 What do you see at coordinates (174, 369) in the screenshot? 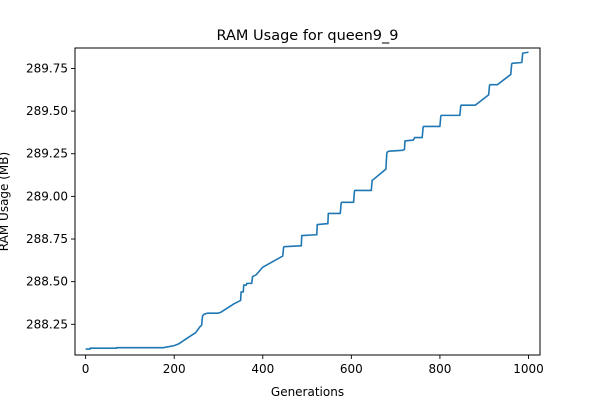
I see `x-tick-label: 200` at bounding box center [174, 369].